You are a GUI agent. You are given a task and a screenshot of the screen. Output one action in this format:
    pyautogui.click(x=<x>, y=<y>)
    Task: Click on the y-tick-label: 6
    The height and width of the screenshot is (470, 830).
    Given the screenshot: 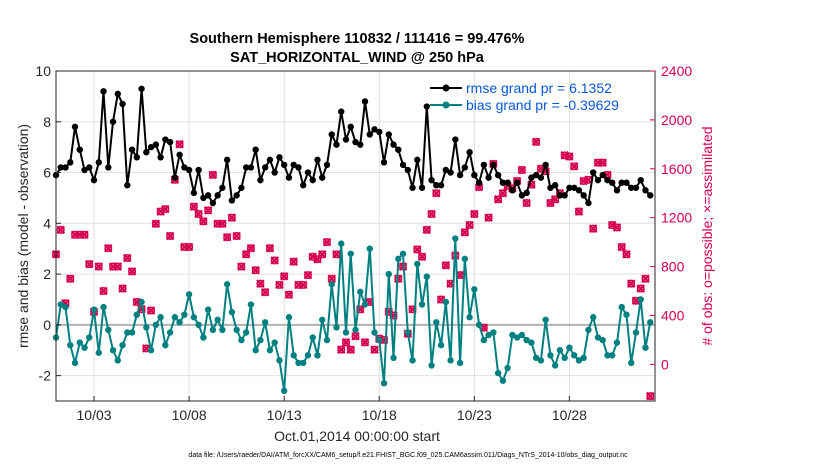 What is the action you would take?
    pyautogui.click(x=47, y=173)
    